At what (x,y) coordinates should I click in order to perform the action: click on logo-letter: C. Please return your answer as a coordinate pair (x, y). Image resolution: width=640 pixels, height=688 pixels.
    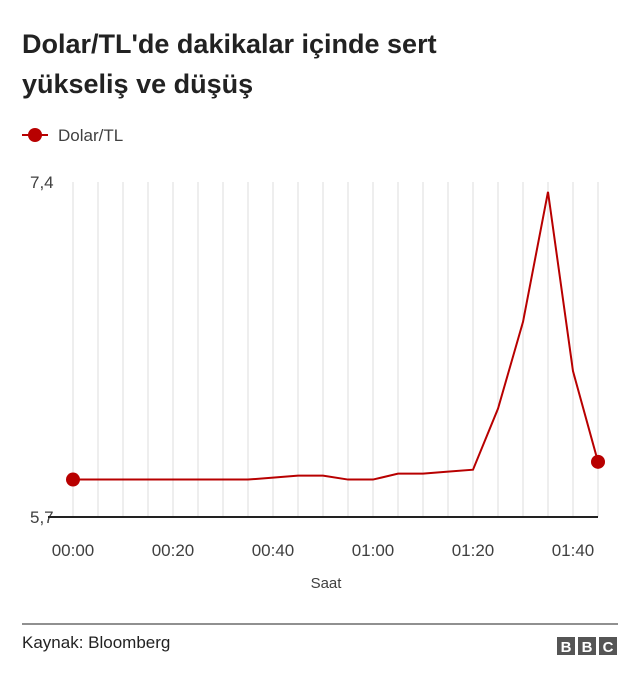
    Looking at the image, I should click on (608, 647).